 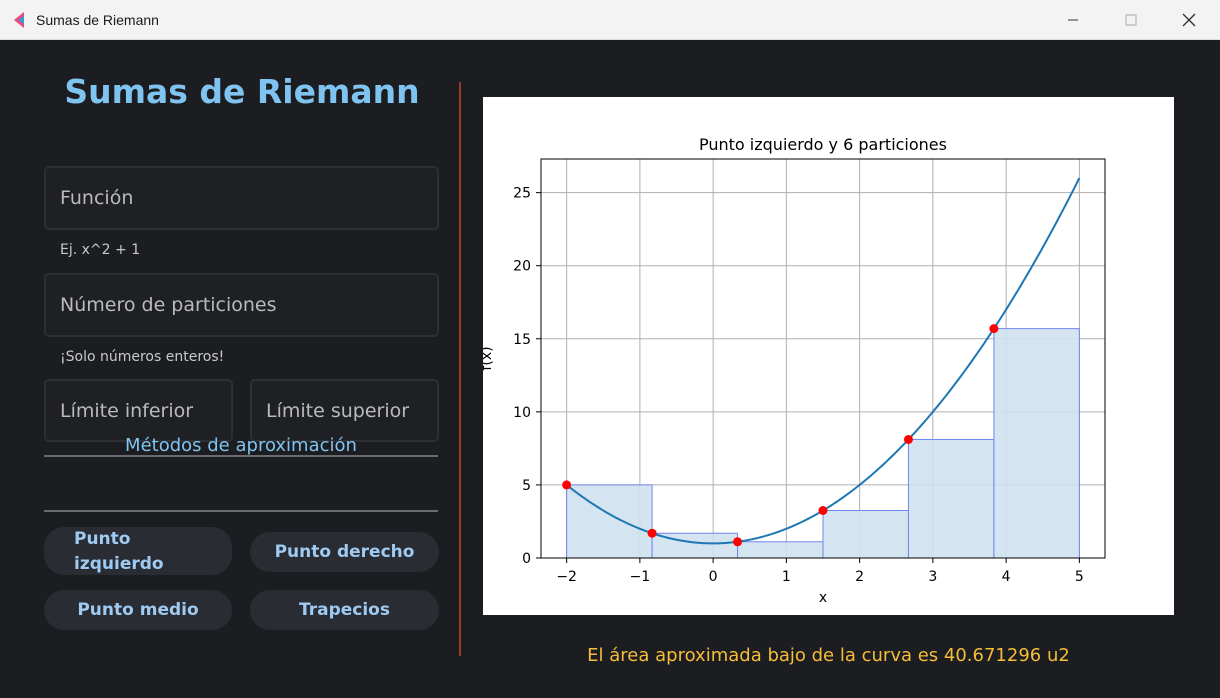 I want to click on app-heading: Sumas de Riemann, so click(x=242, y=91).